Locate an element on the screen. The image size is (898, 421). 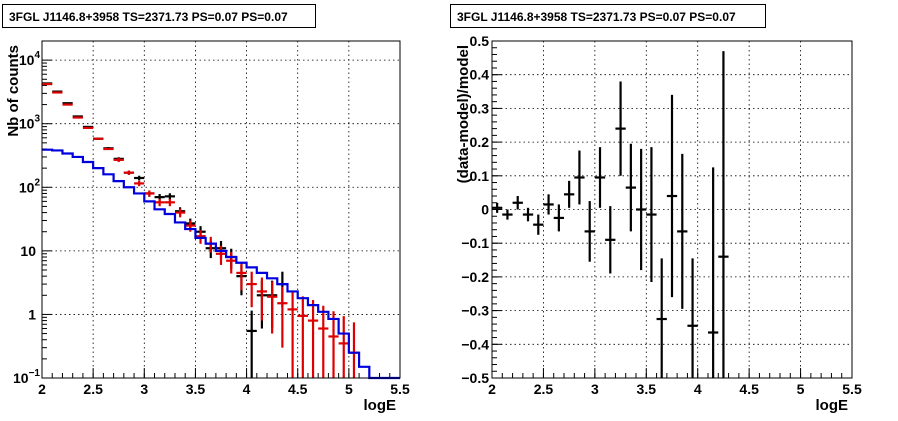
panel1-y-tick-label: −0.3 is located at coordinates (475, 311).